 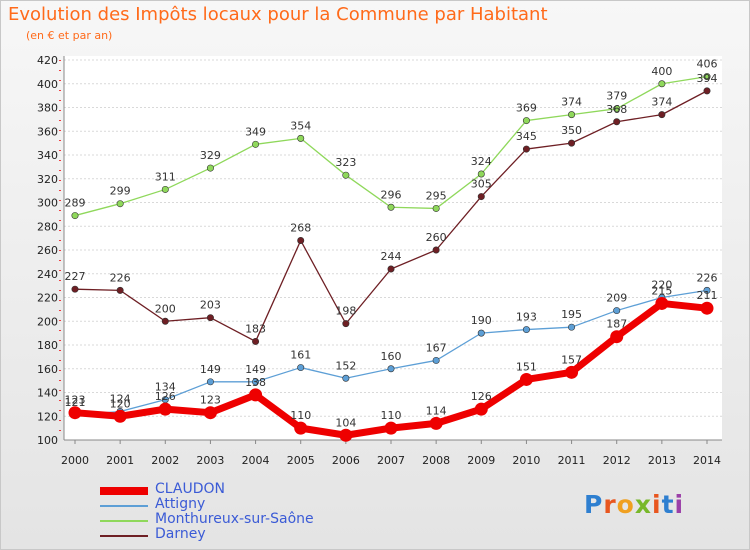 What do you see at coordinates (210, 305) in the screenshot?
I see `data-label: 203` at bounding box center [210, 305].